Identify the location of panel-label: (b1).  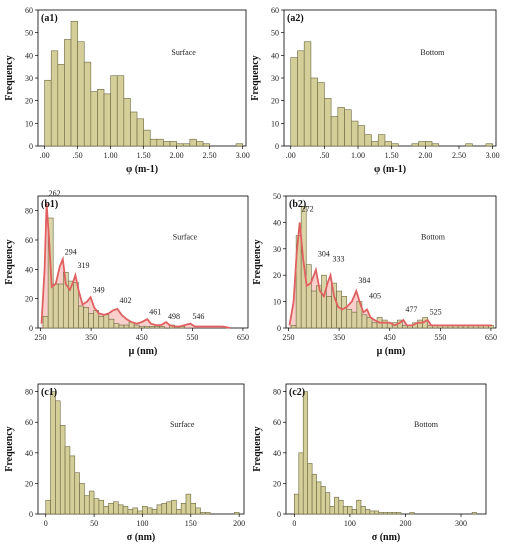
(49, 204).